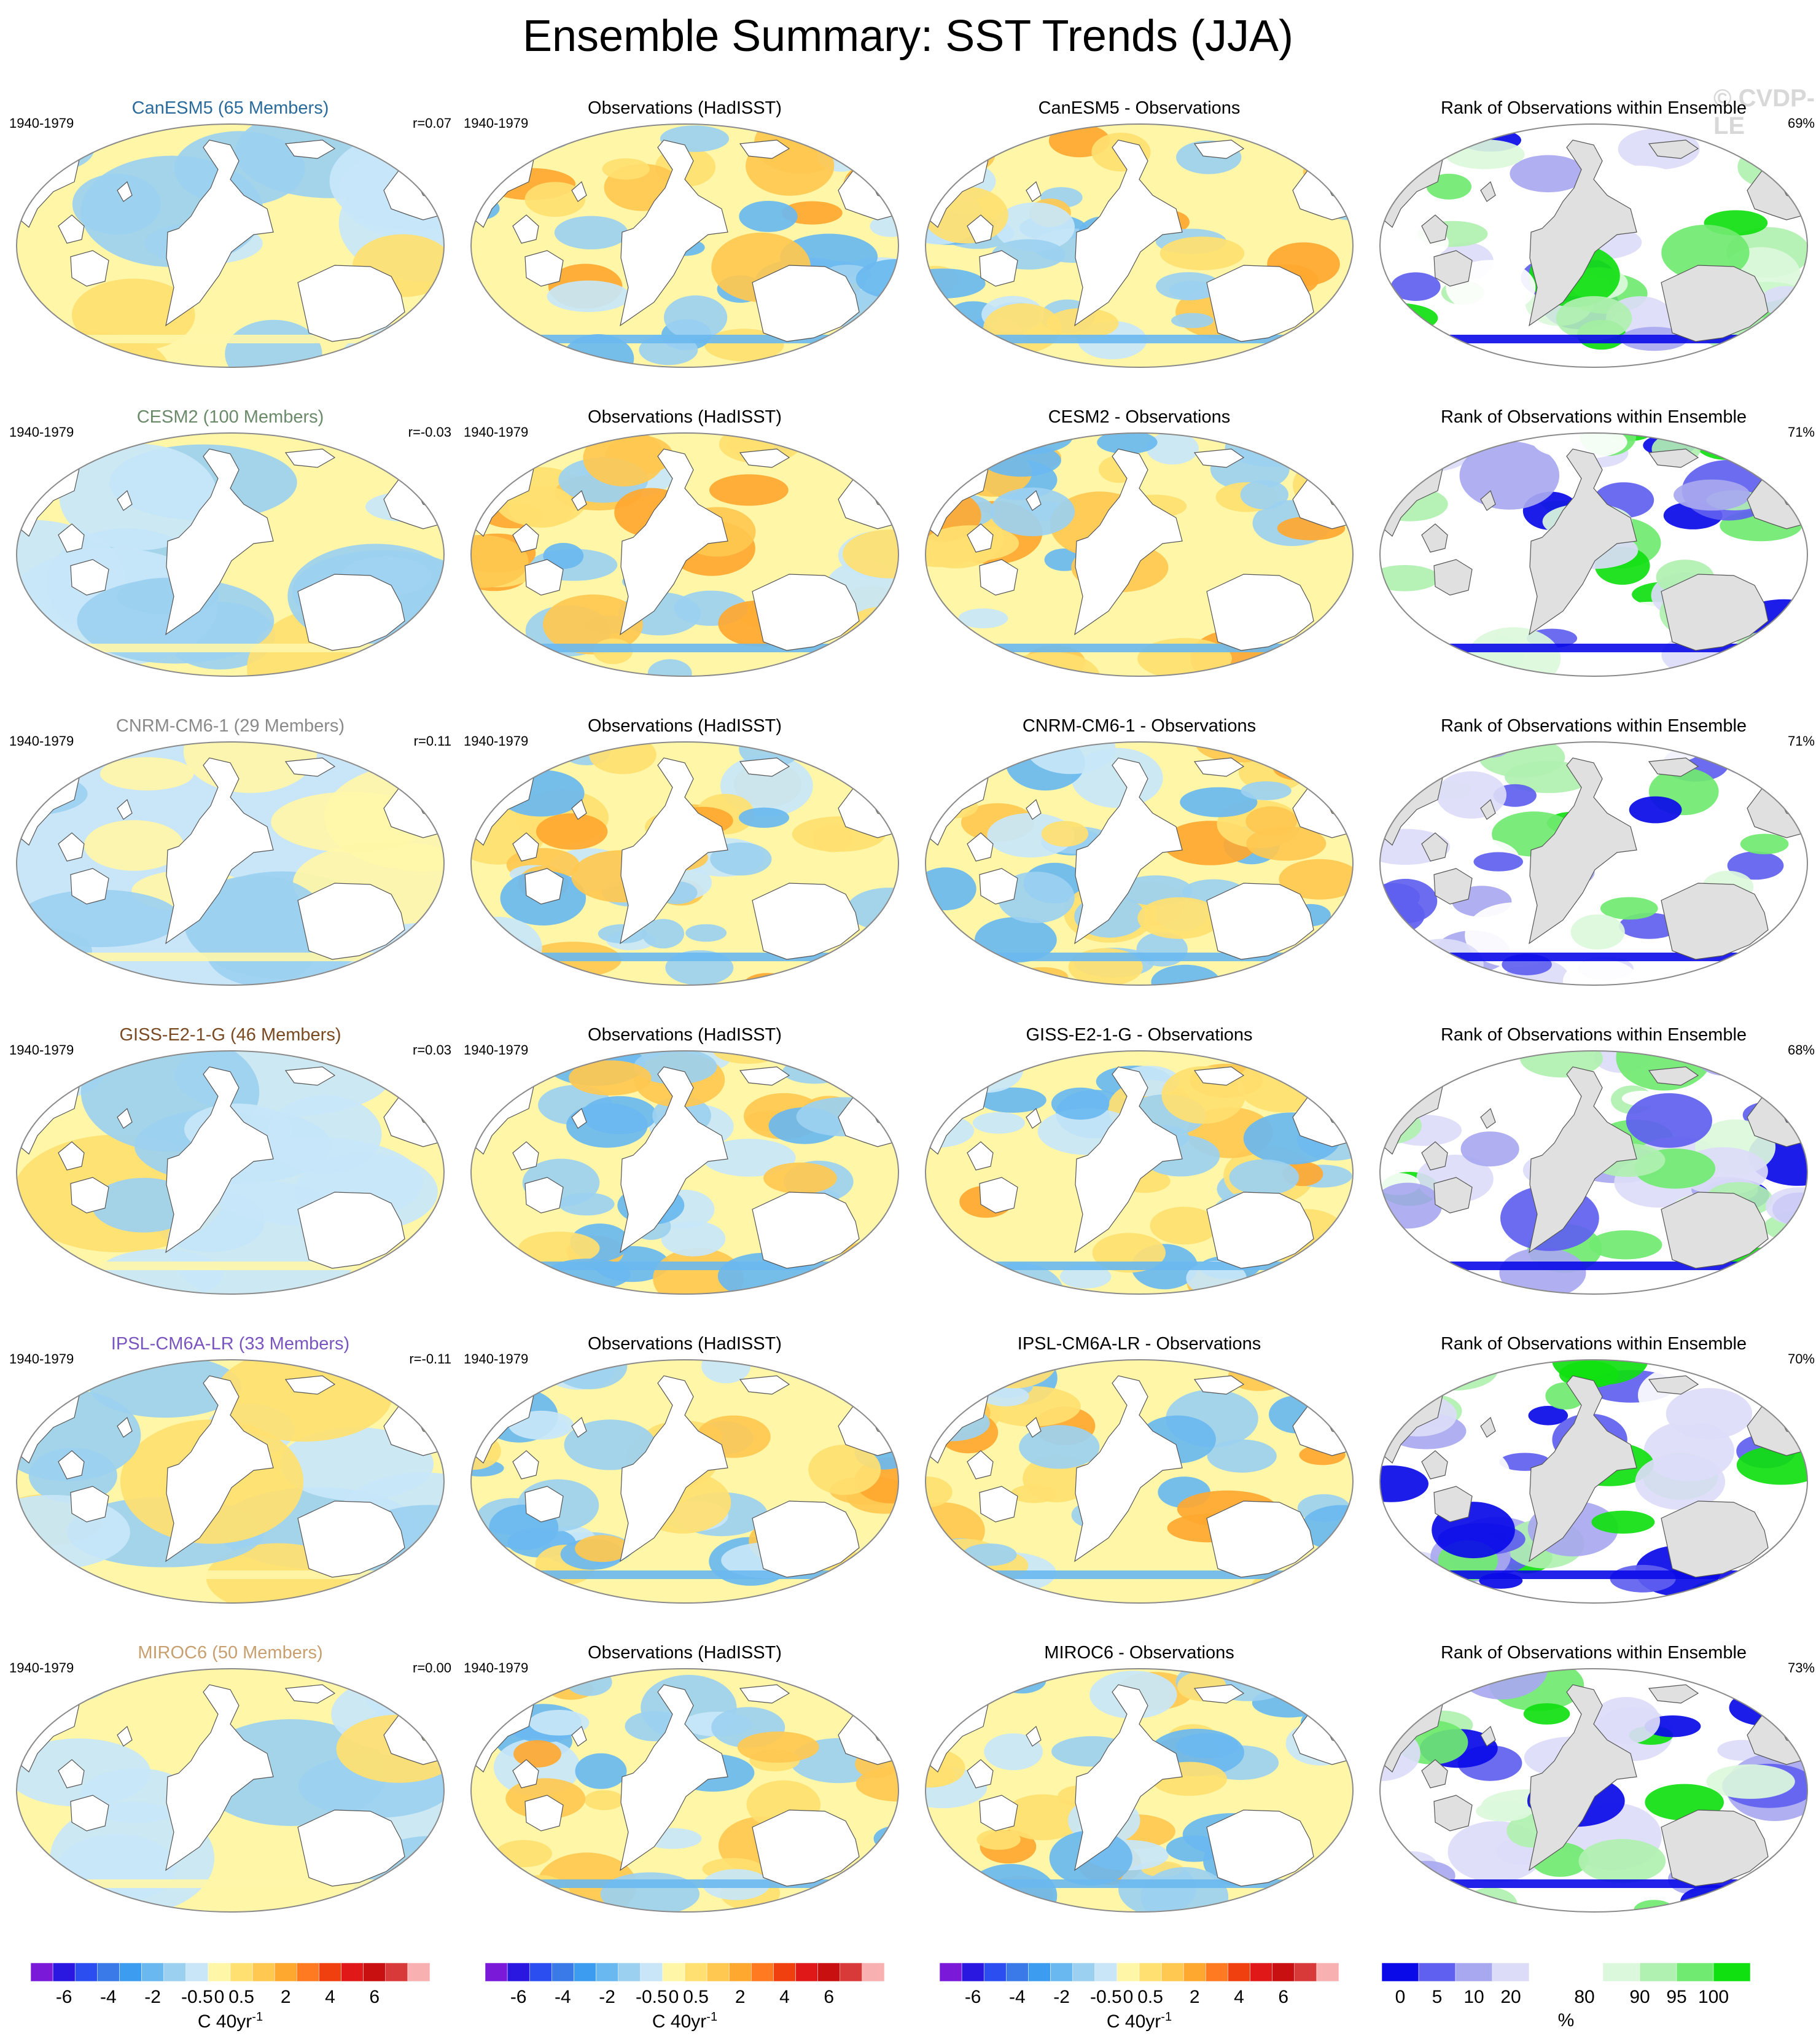 The width and height of the screenshot is (1816, 2044). What do you see at coordinates (432, 1050) in the screenshot?
I see `pattern-correlation: r=0.03` at bounding box center [432, 1050].